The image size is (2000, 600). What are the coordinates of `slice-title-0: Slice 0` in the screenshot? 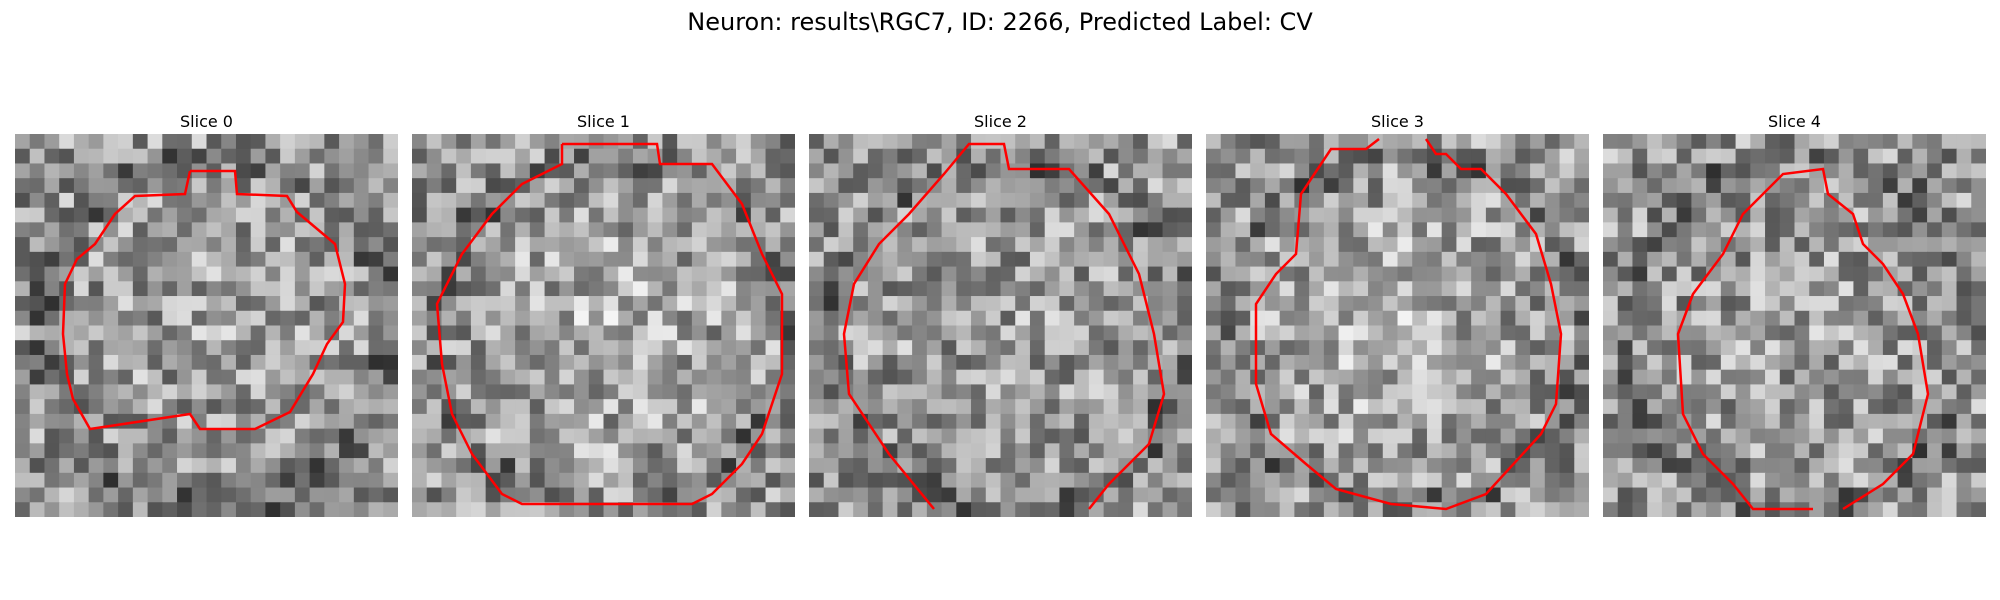 It's located at (206, 121).